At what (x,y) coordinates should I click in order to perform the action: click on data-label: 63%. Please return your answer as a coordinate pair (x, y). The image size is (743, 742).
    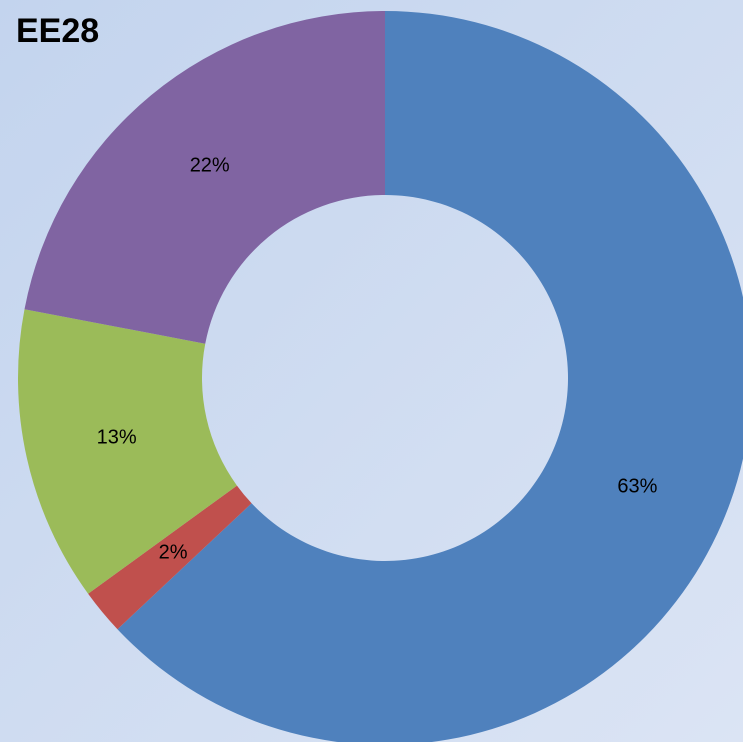
    Looking at the image, I should click on (637, 486).